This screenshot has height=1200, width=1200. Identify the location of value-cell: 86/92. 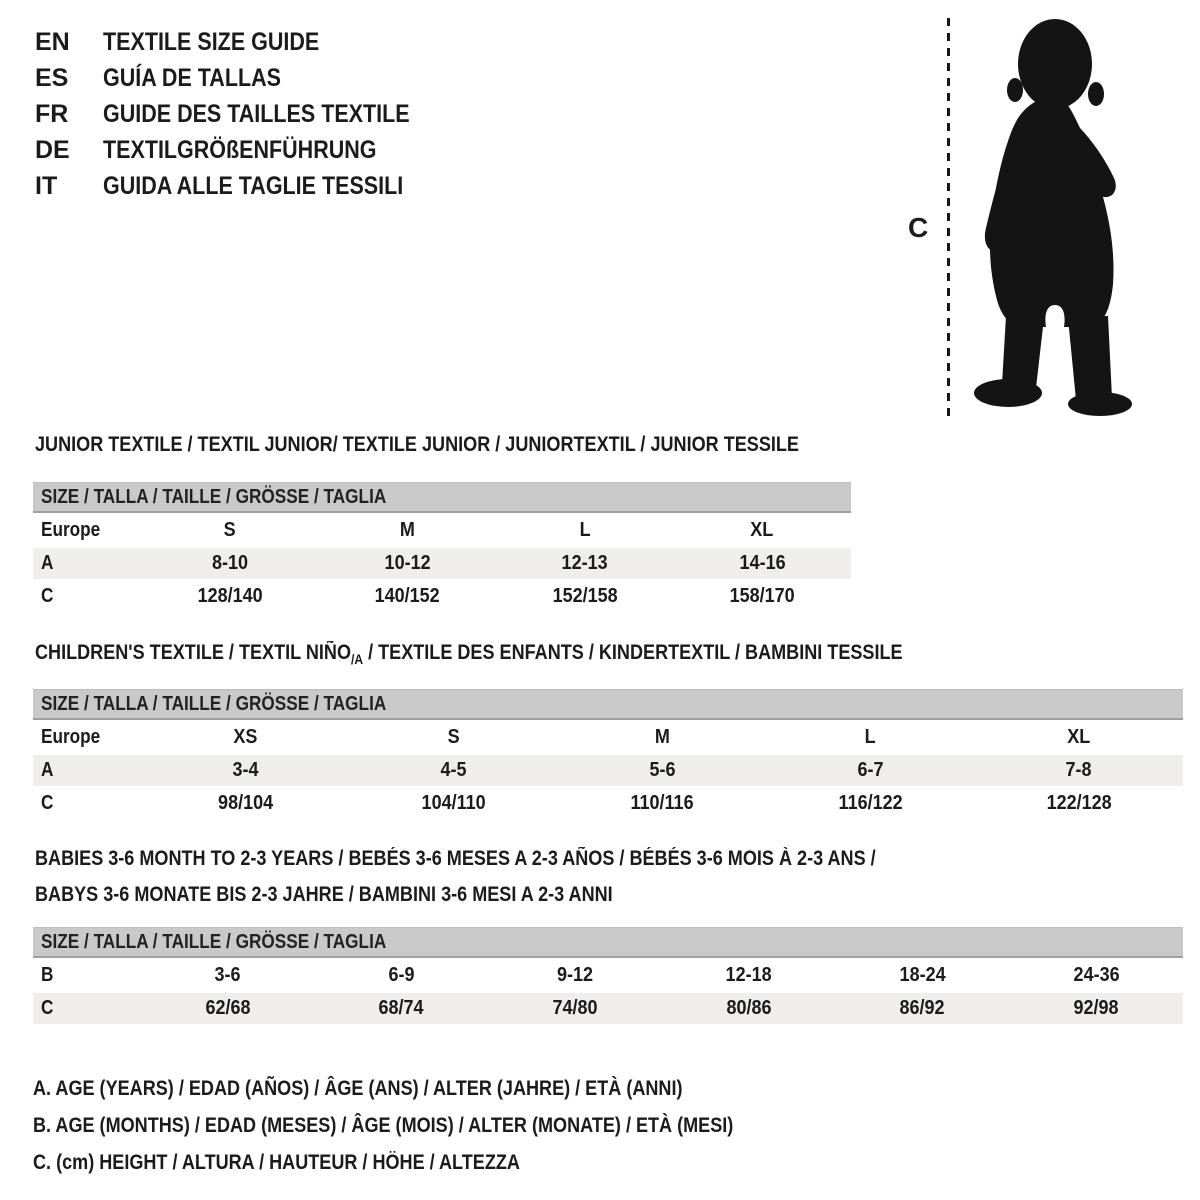
(922, 1008).